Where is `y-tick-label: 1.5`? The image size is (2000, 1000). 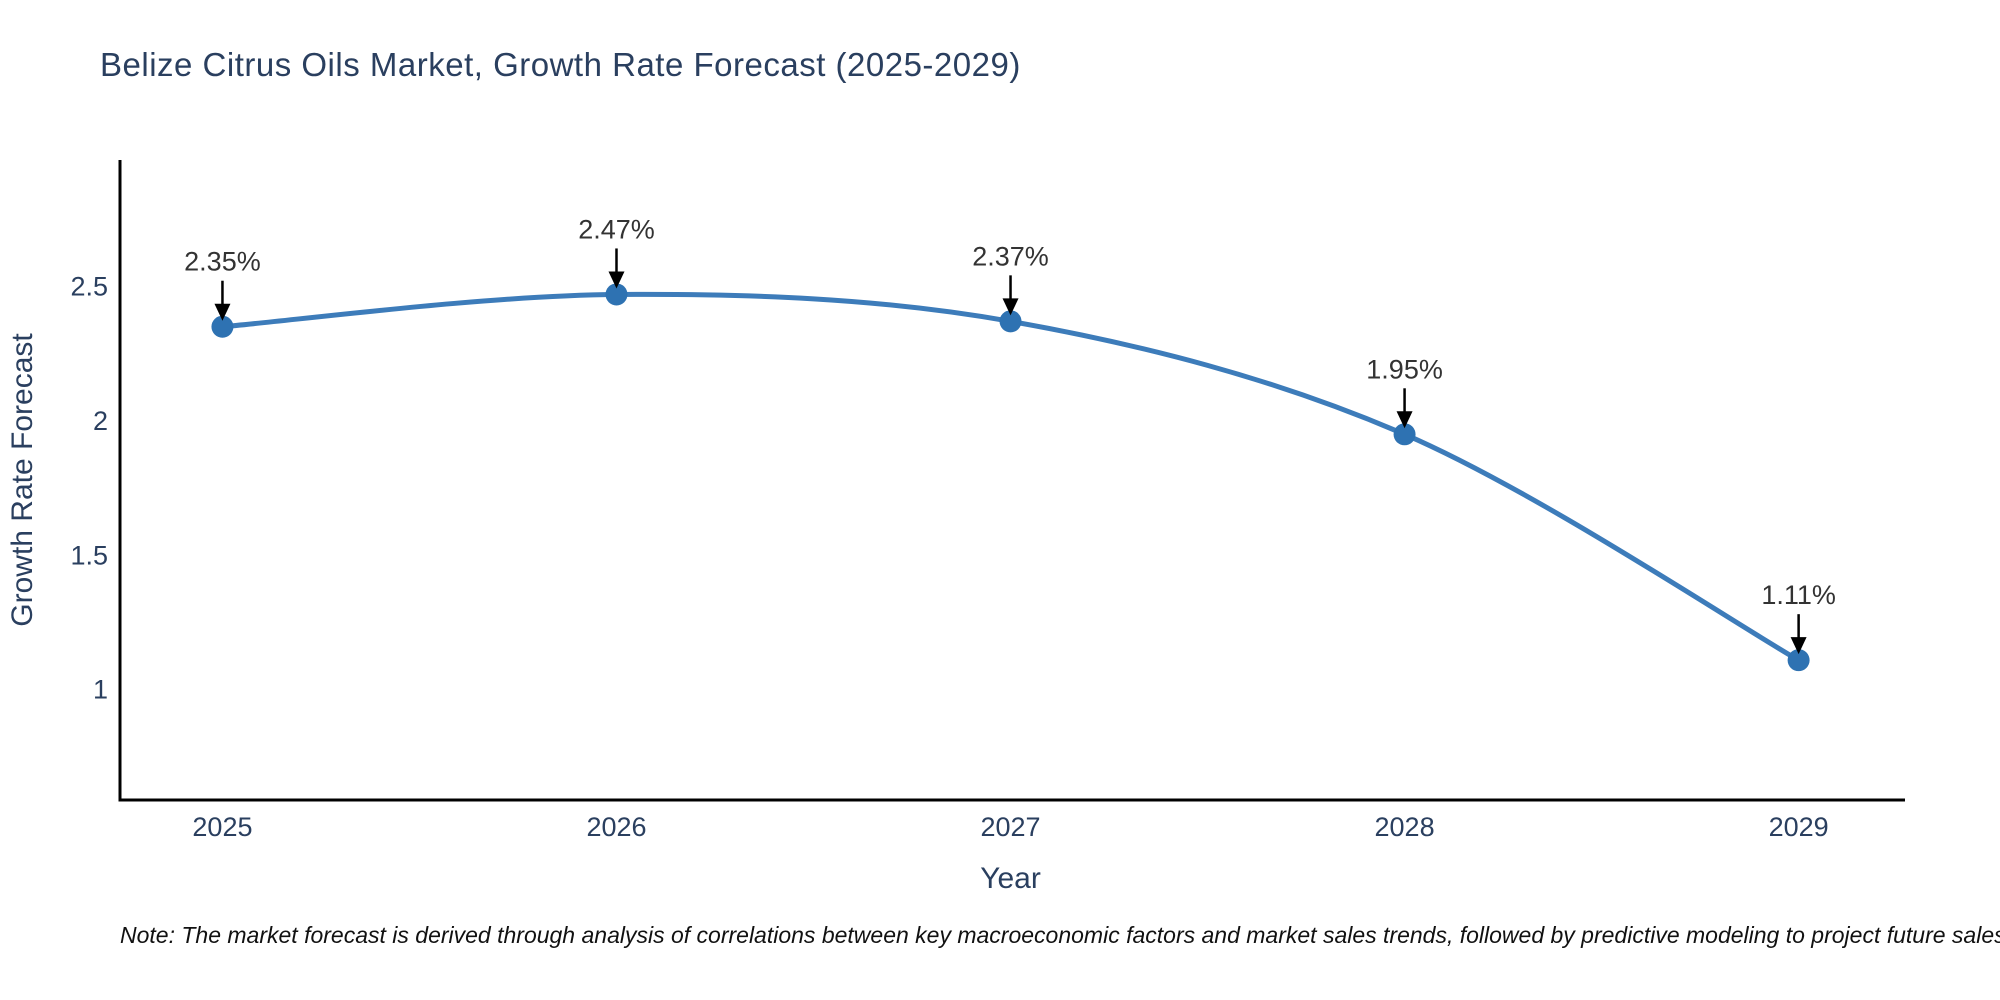
y-tick-label: 1.5 is located at coordinates (89, 555).